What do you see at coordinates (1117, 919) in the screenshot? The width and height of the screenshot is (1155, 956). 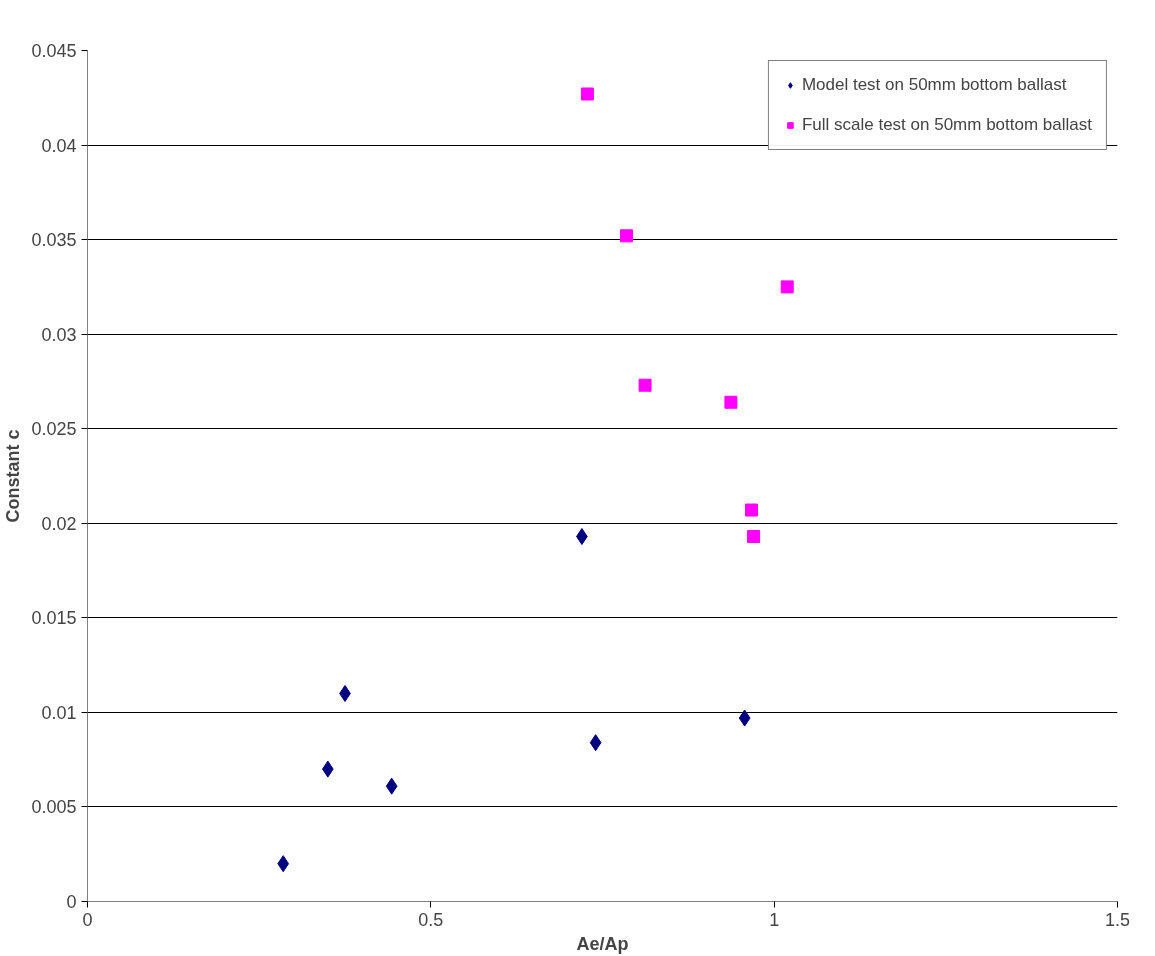 I see `x-tick-label: 1.5` at bounding box center [1117, 919].